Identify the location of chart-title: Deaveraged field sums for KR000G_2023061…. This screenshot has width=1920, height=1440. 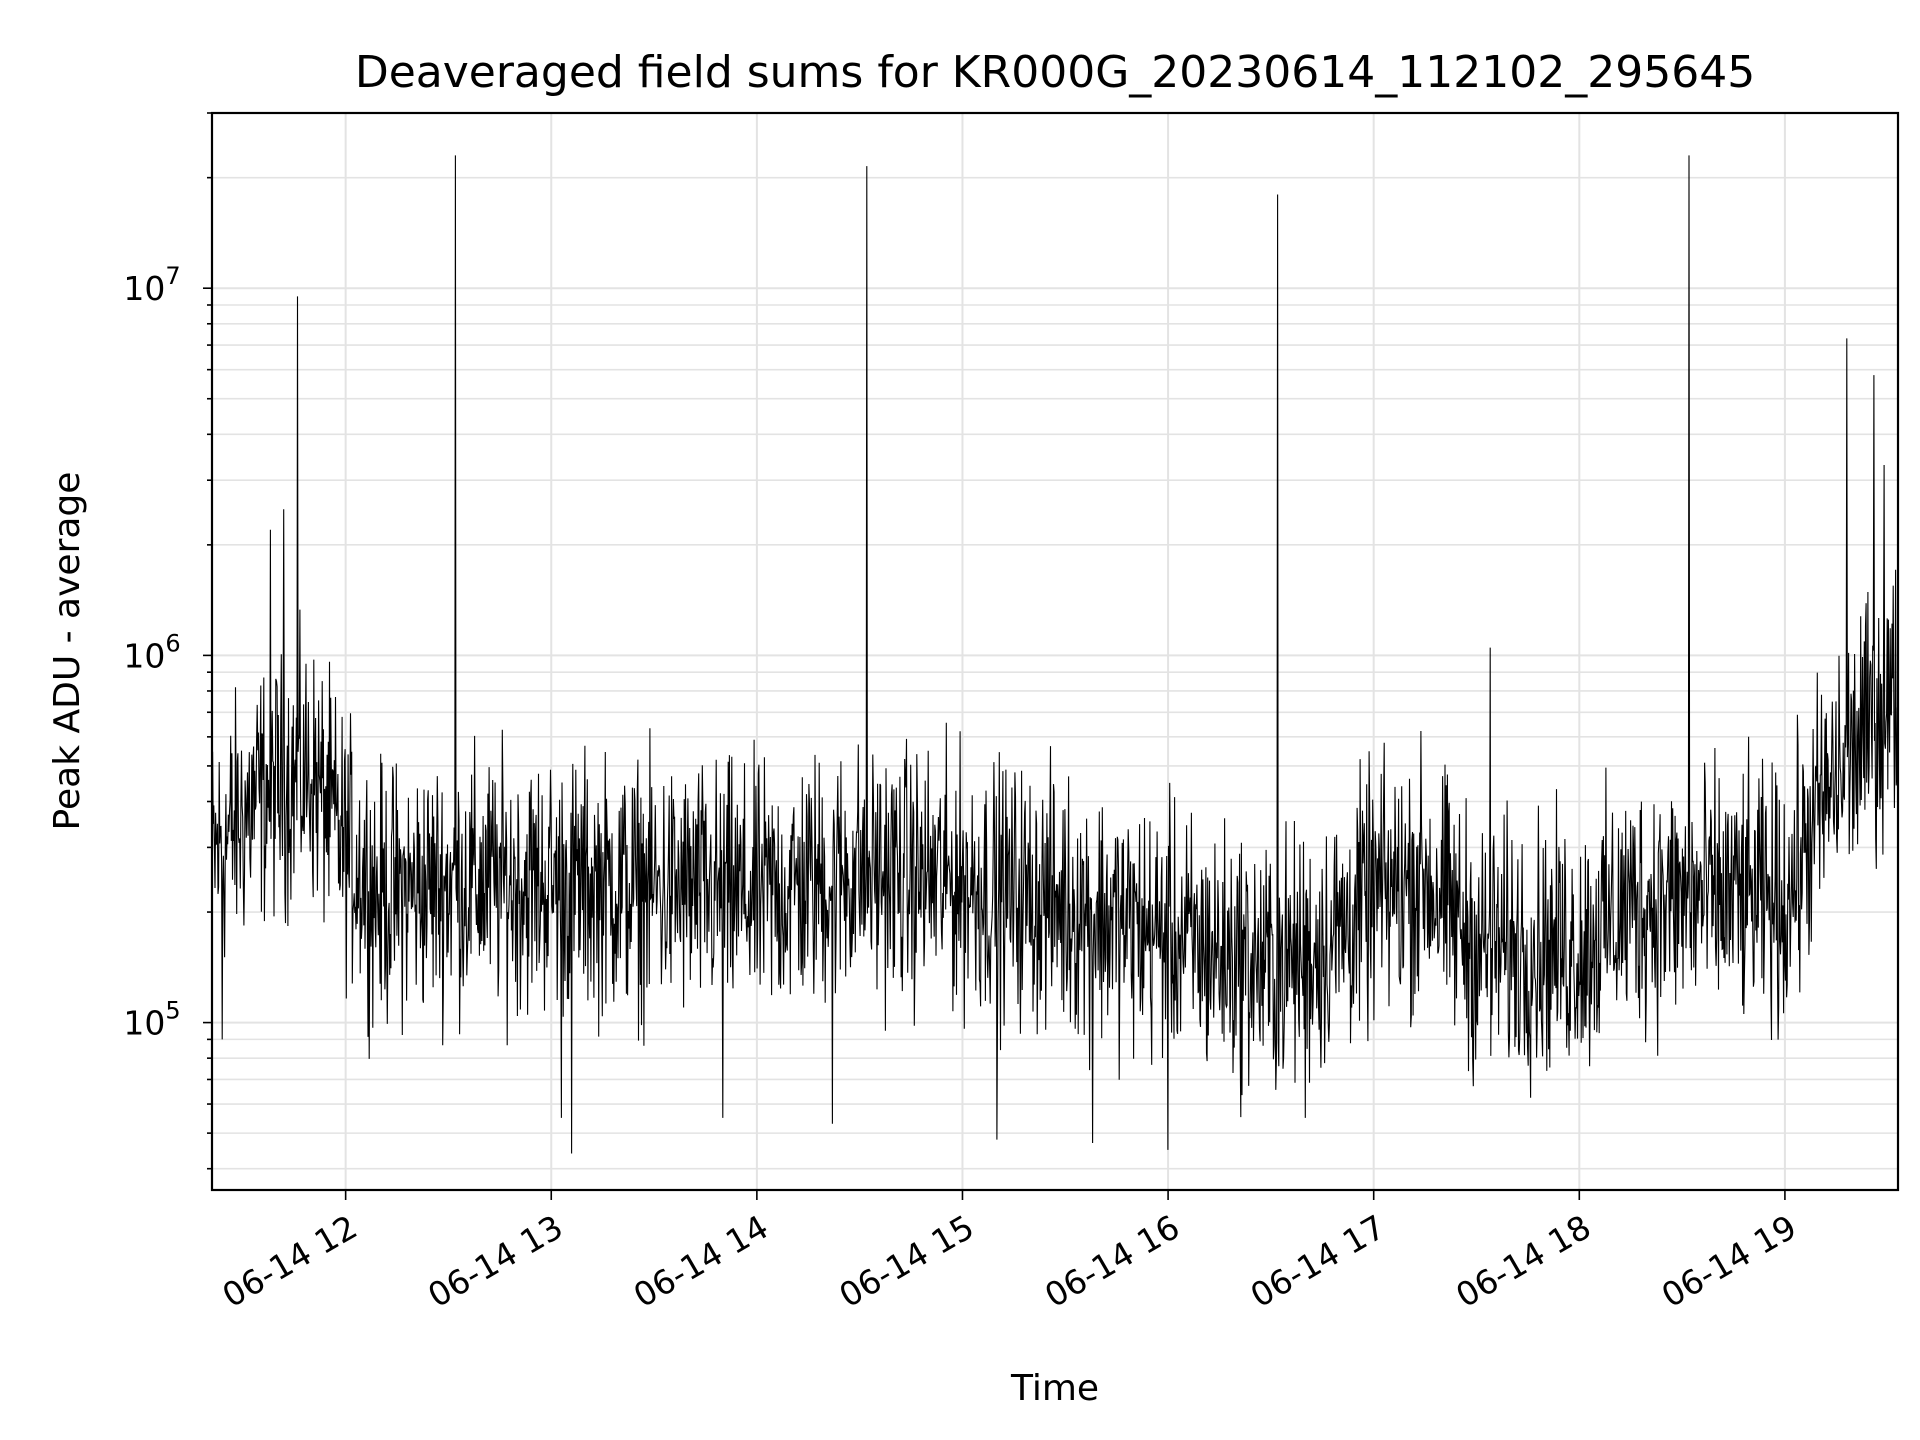
(1055, 72).